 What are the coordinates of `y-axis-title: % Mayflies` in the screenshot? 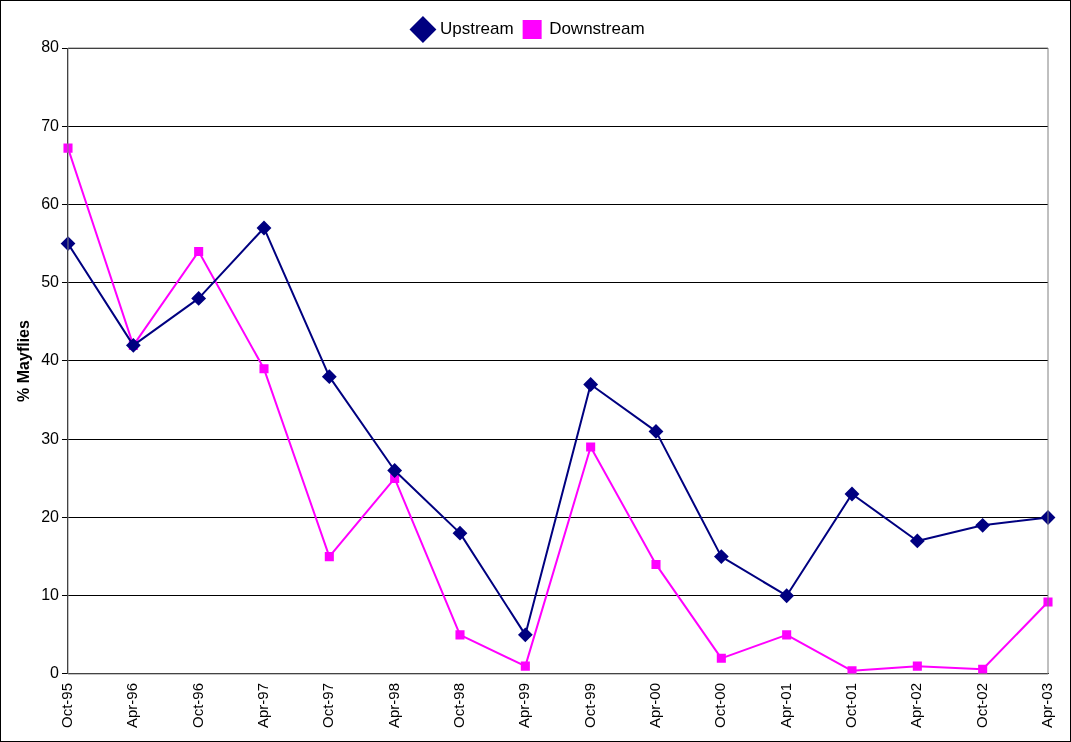 It's located at (24, 360).